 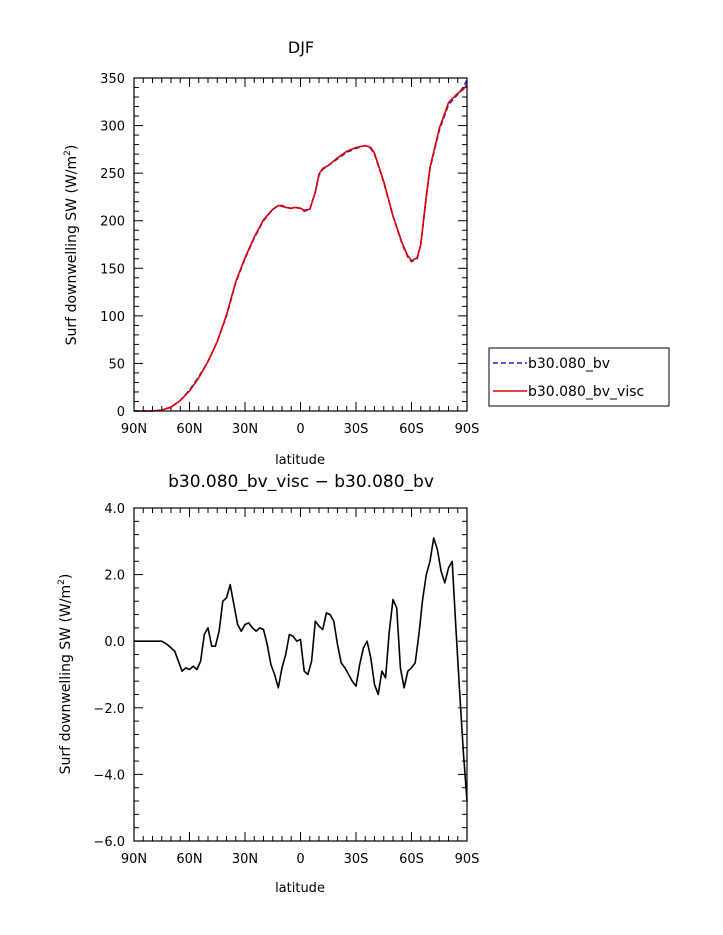 I want to click on bottom-x-tick-label: 60N, so click(x=189, y=859).